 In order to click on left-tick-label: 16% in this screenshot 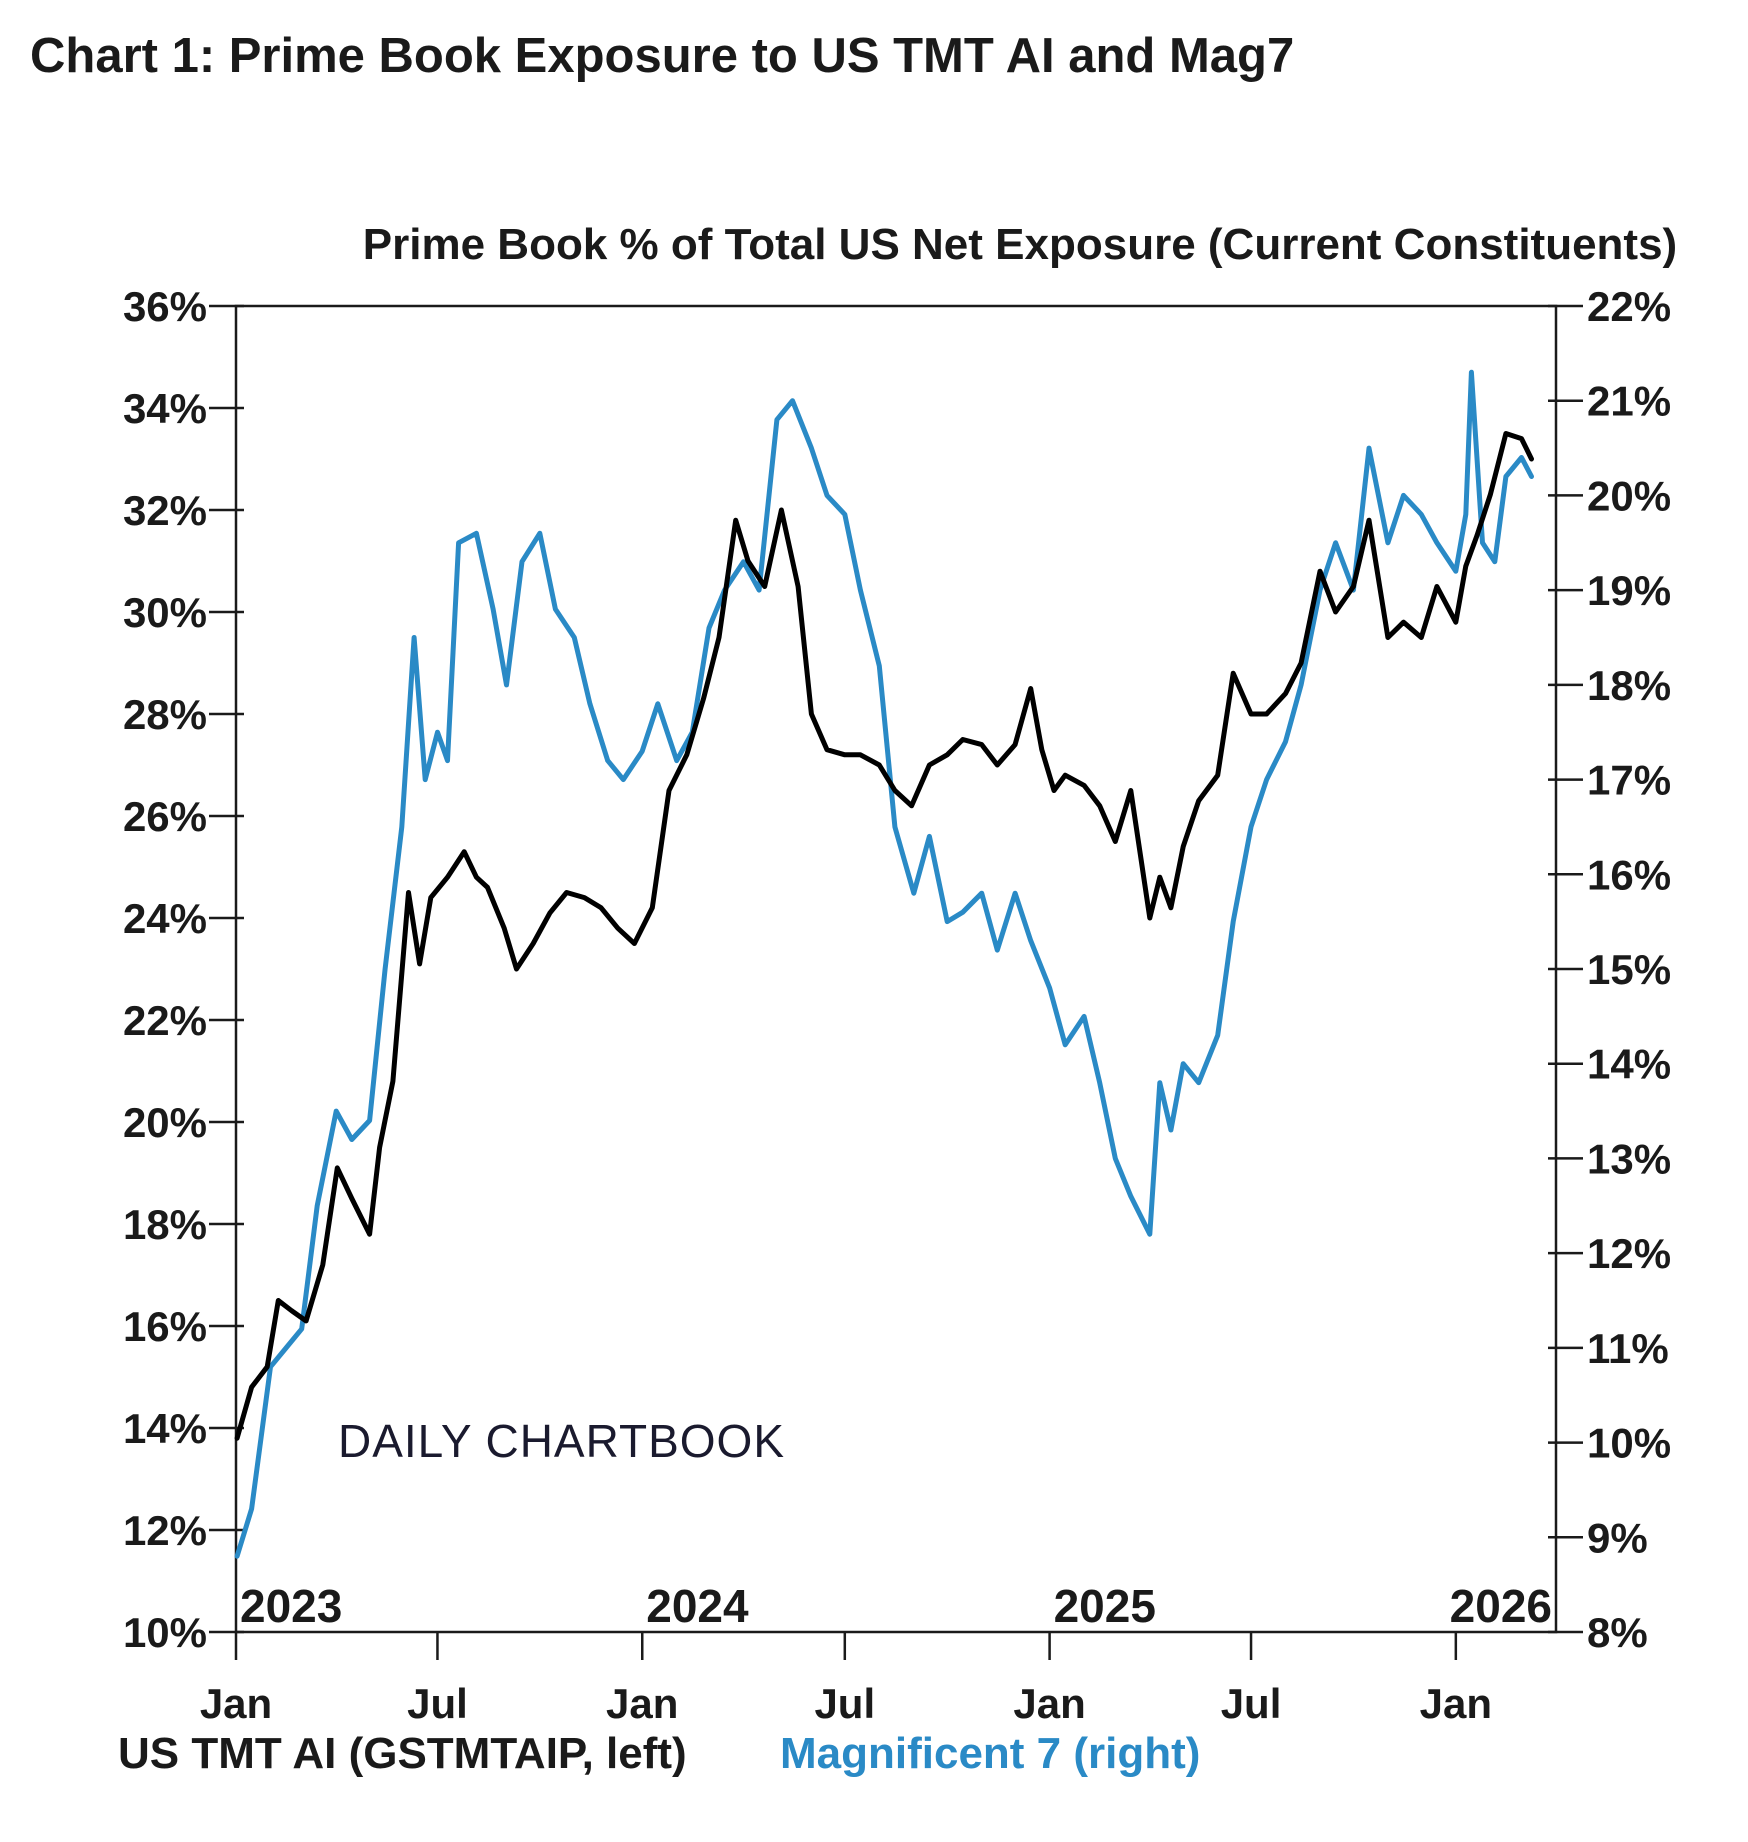, I will do `click(165, 1326)`.